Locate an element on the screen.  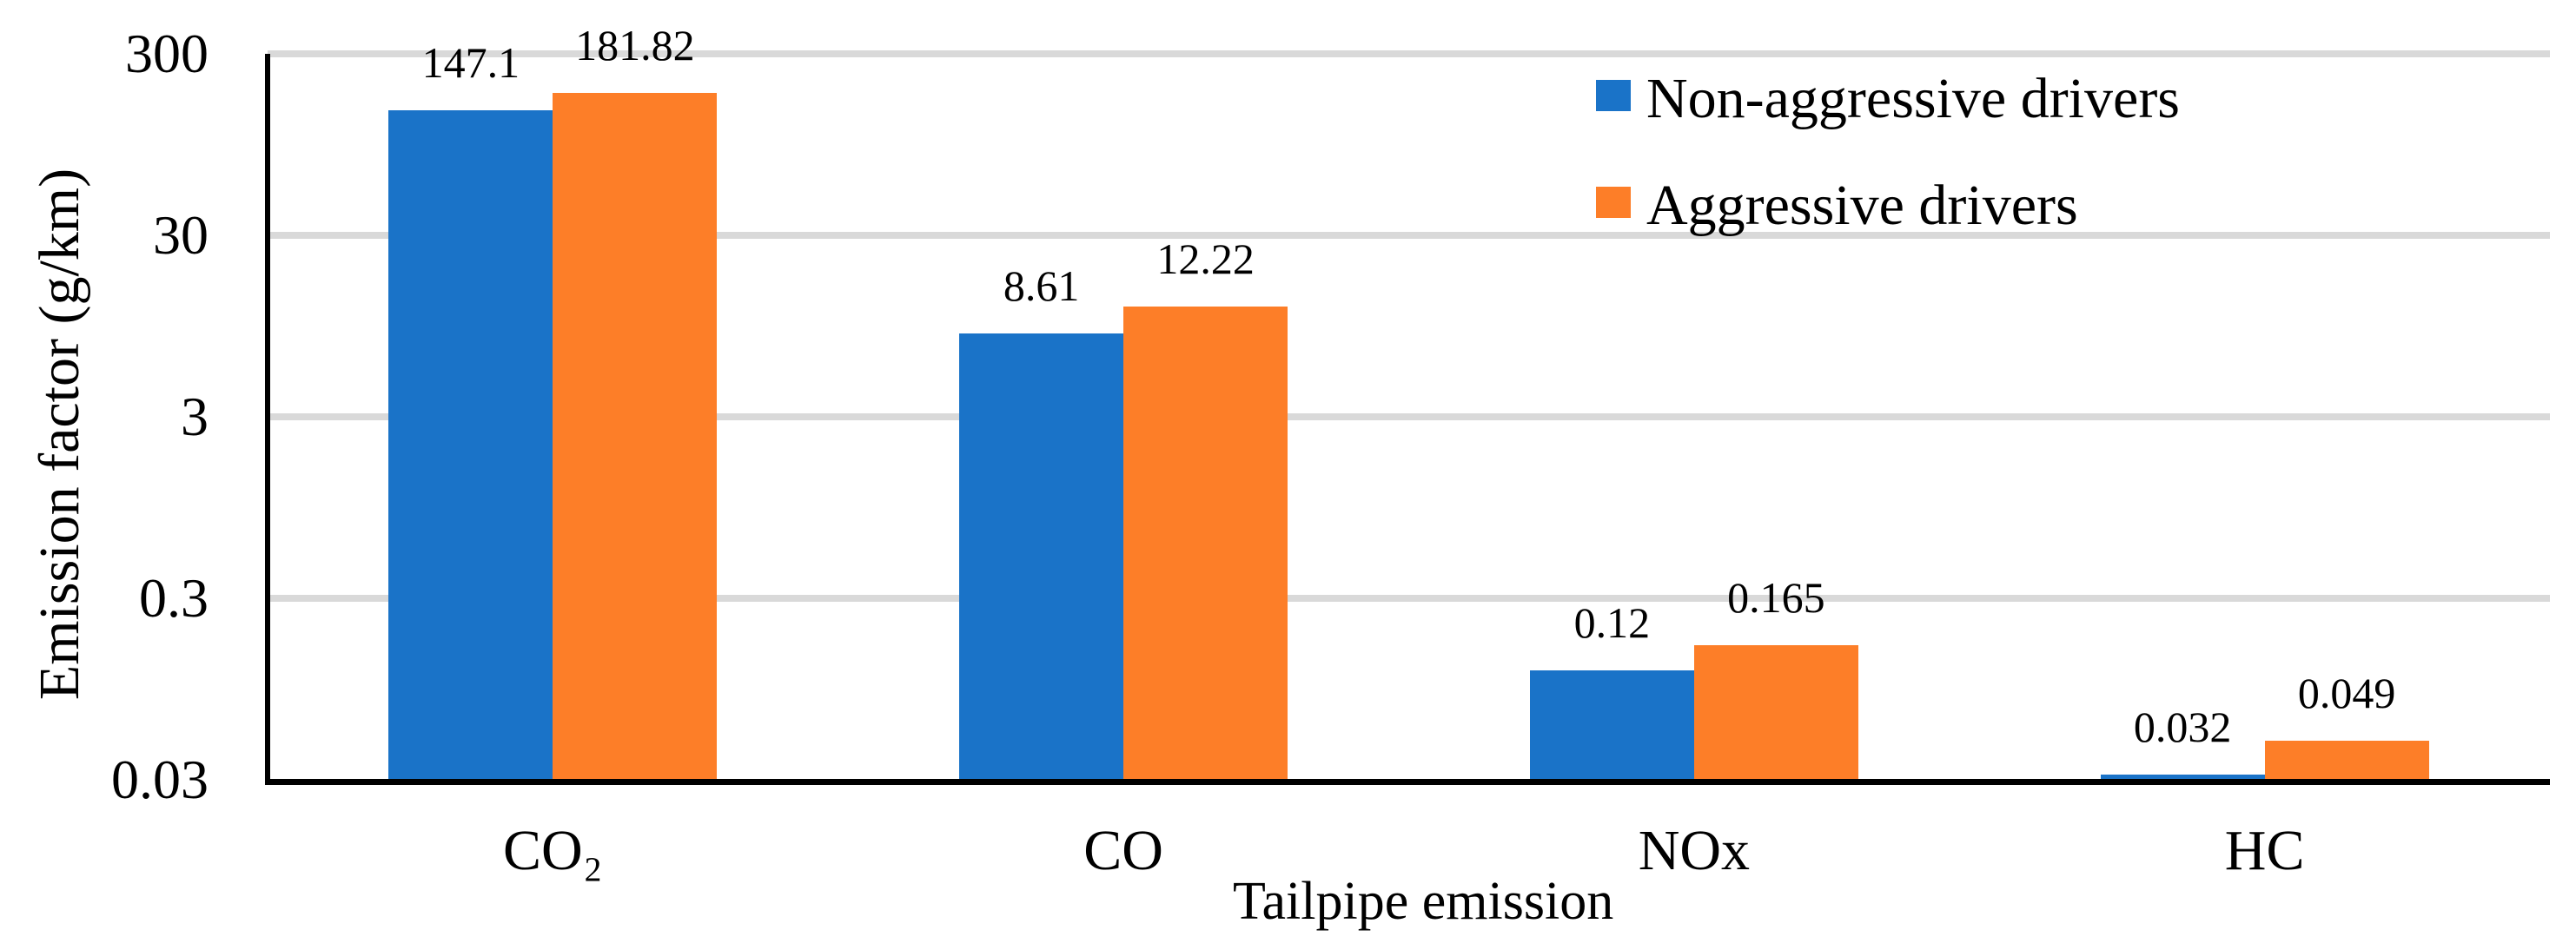
bar-co2-aggressivedrivers is located at coordinates (635, 436).